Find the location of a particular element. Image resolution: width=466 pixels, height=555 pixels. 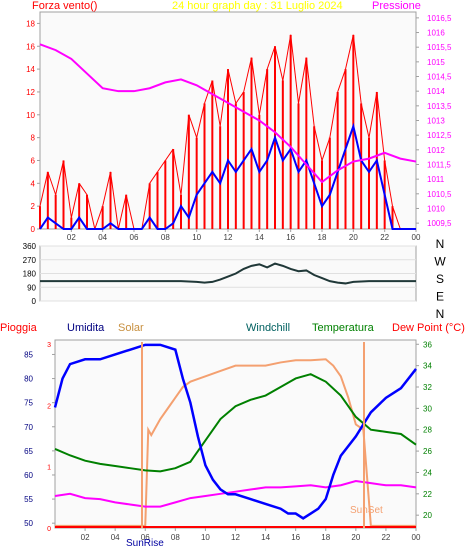

direction-line is located at coordinates (228, 273).